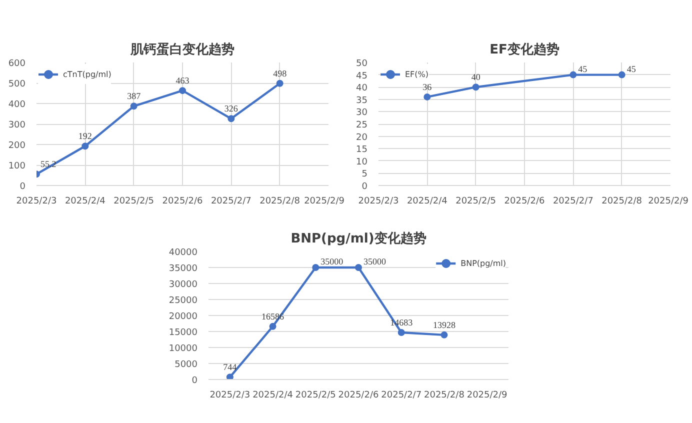  Describe the element at coordinates (87, 74) in the screenshot. I see `legend-label: cTnT(pg/ml)` at that location.